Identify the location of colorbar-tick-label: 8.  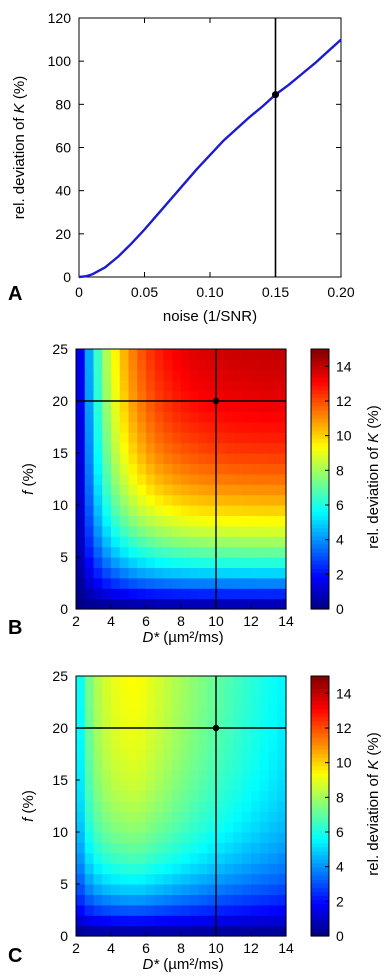
(340, 470).